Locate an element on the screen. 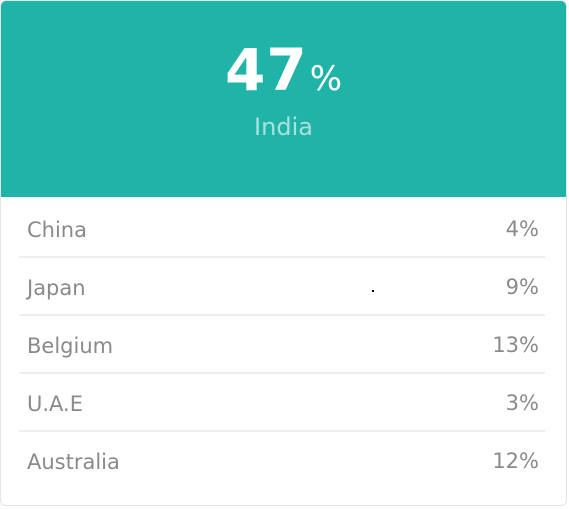 Image resolution: width=569 pixels, height=509 pixels. country-name: Belgium is located at coordinates (70, 346).